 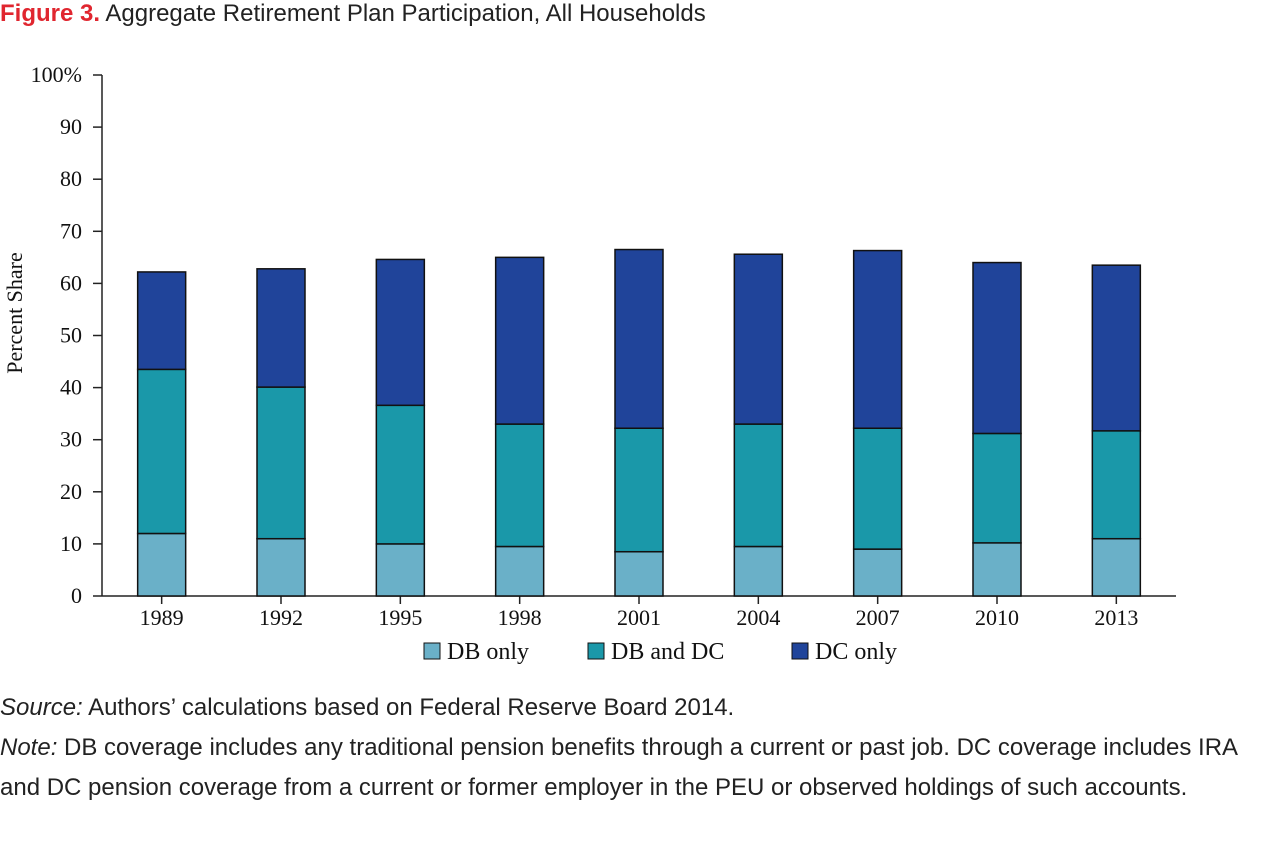 What do you see at coordinates (71, 439) in the screenshot?
I see `y-tick-label: 30` at bounding box center [71, 439].